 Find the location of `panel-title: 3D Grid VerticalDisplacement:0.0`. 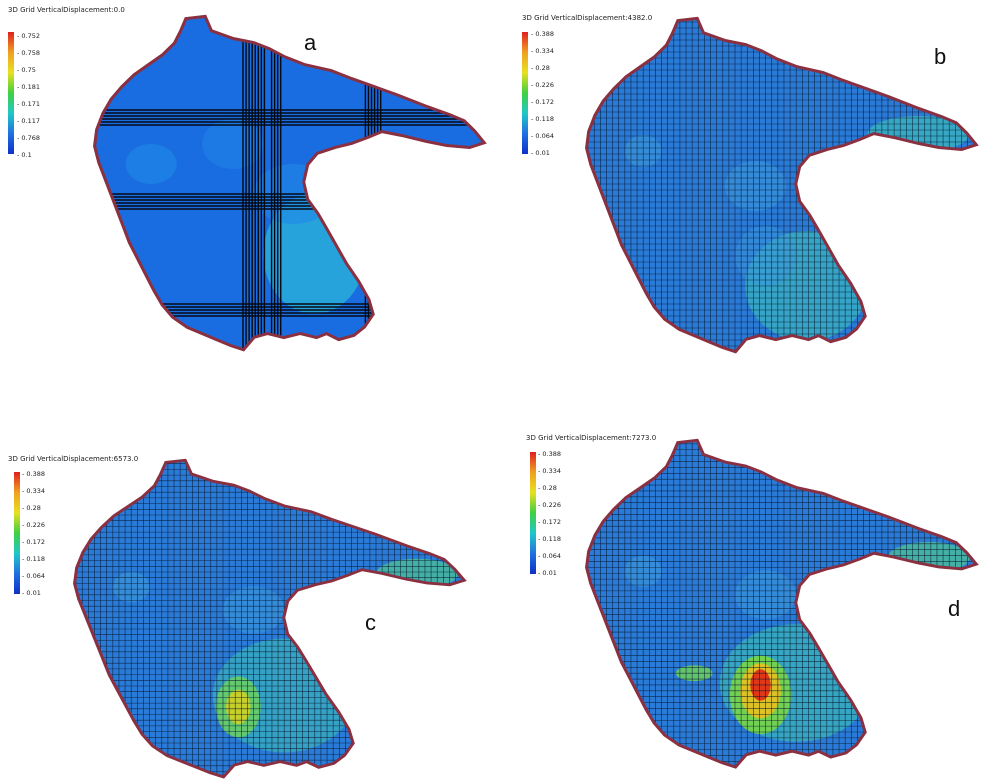

panel-title: 3D Grid VerticalDisplacement:0.0 is located at coordinates (66, 10).